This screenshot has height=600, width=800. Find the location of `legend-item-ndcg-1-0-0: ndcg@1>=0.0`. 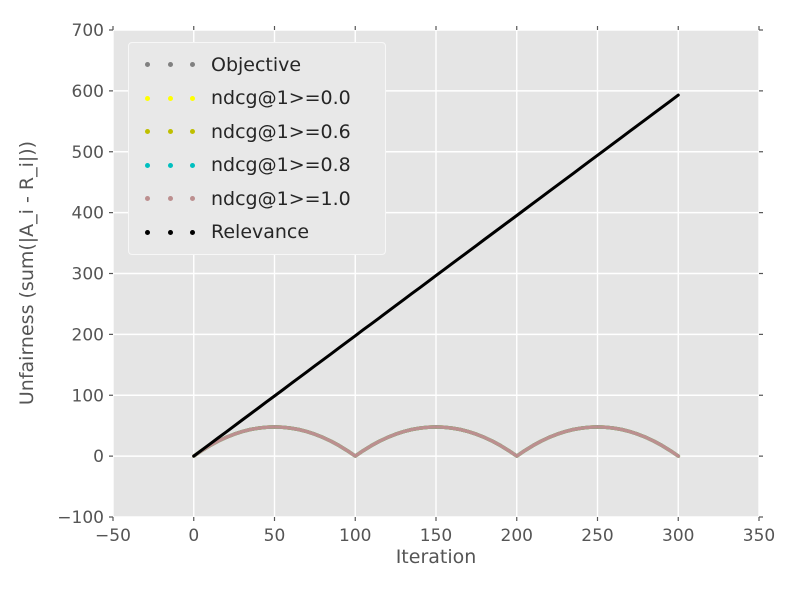

legend-item-ndcg-1-0-0: ndcg@1>=0.0 is located at coordinates (257, 98).